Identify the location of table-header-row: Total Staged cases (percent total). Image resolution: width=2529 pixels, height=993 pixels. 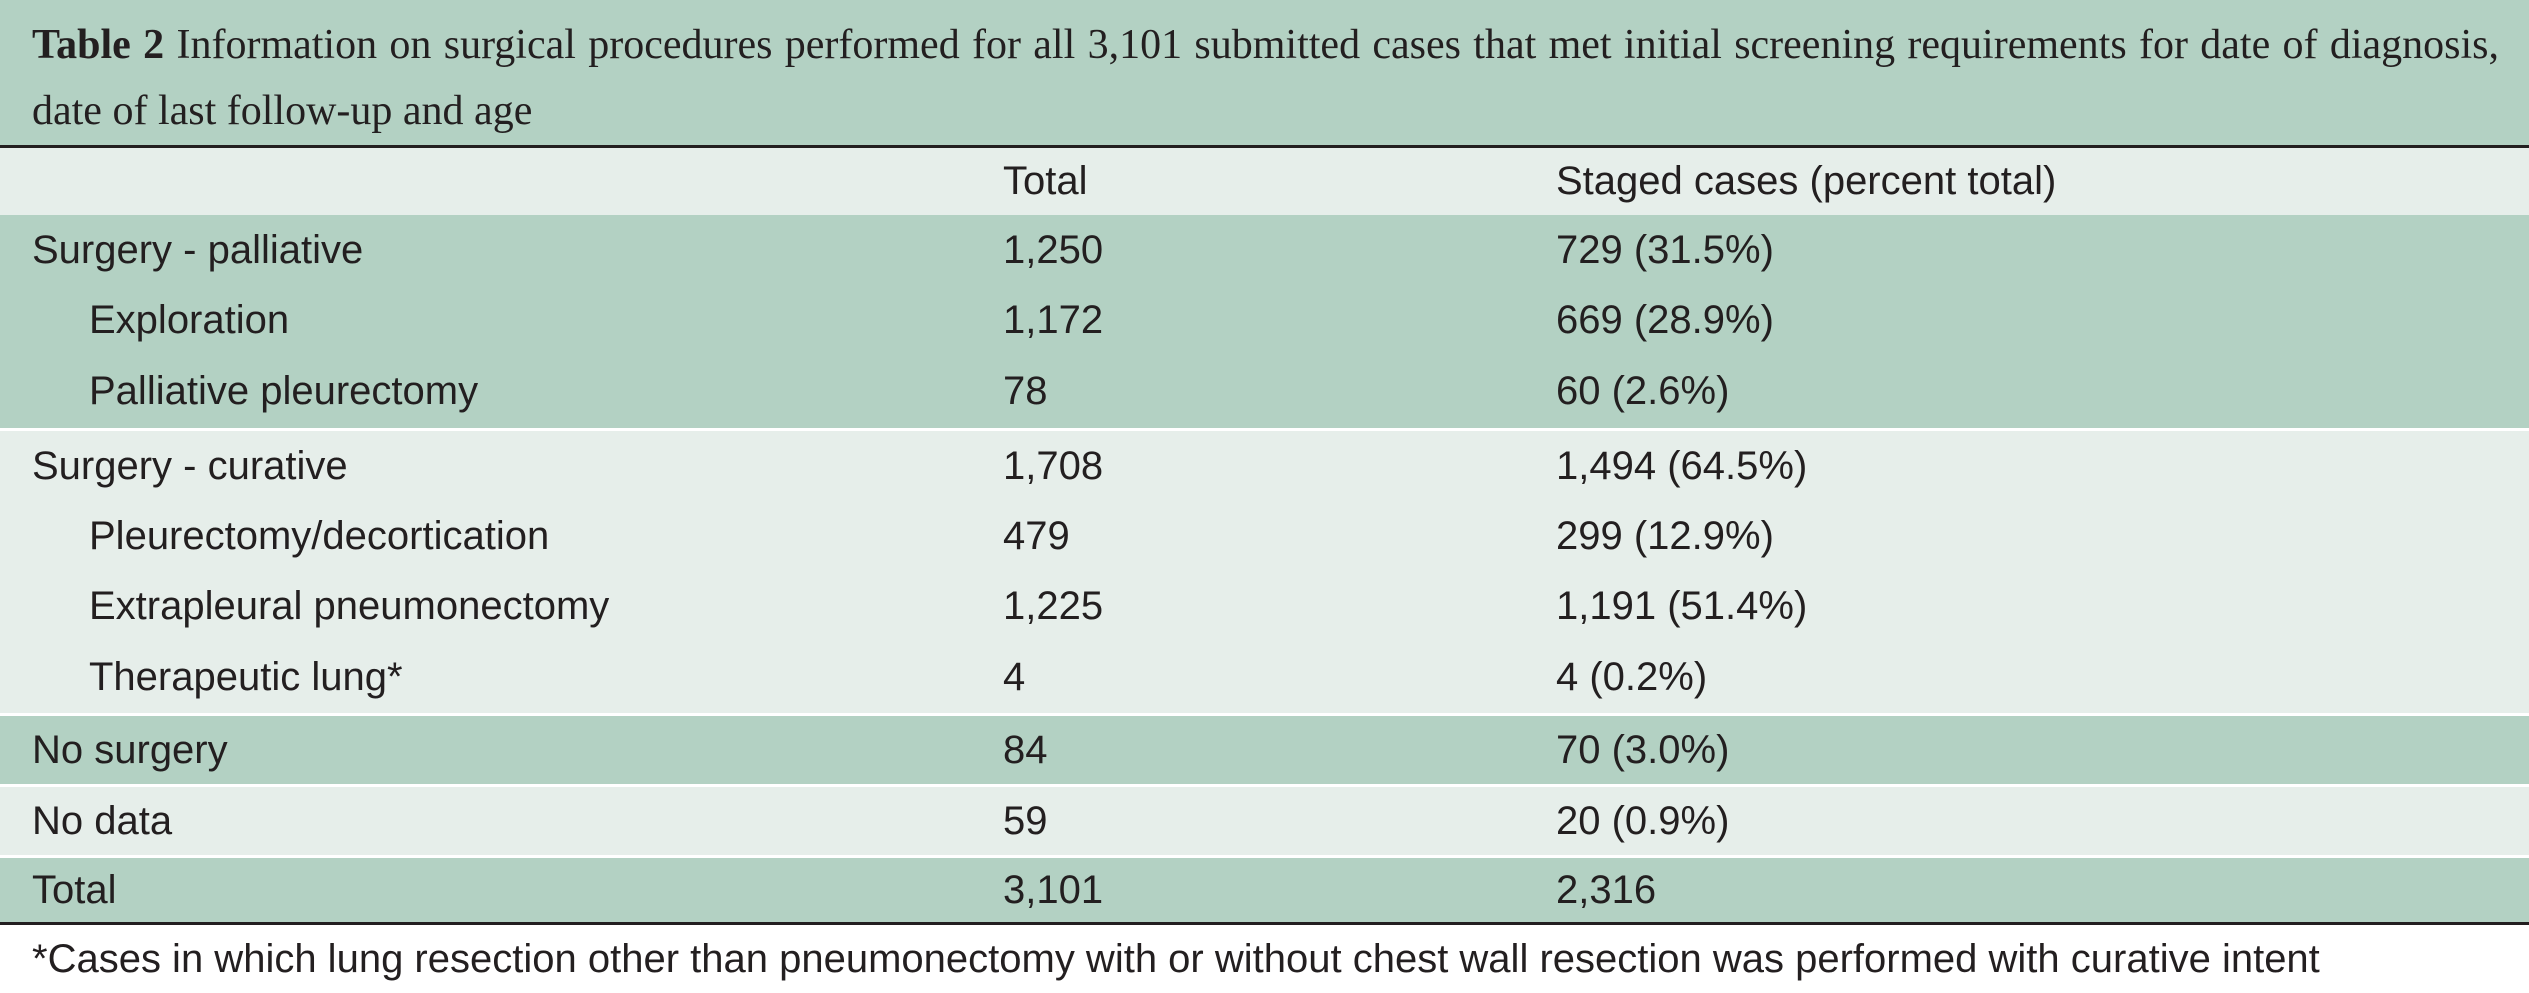
(1264, 181).